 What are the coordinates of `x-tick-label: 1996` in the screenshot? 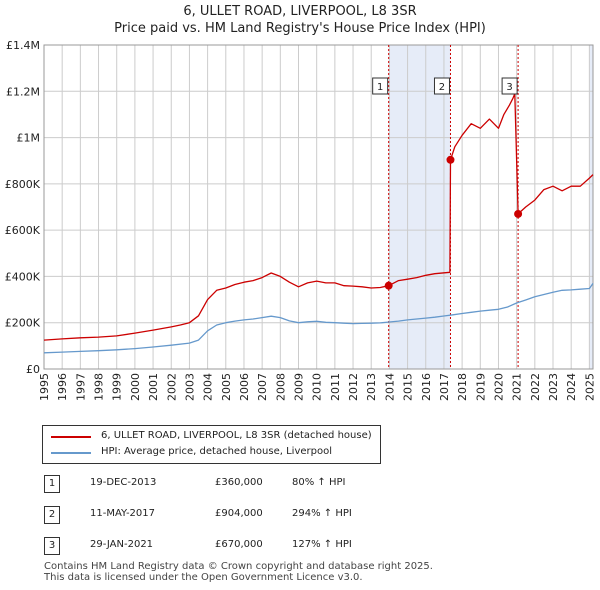 It's located at (62, 387).